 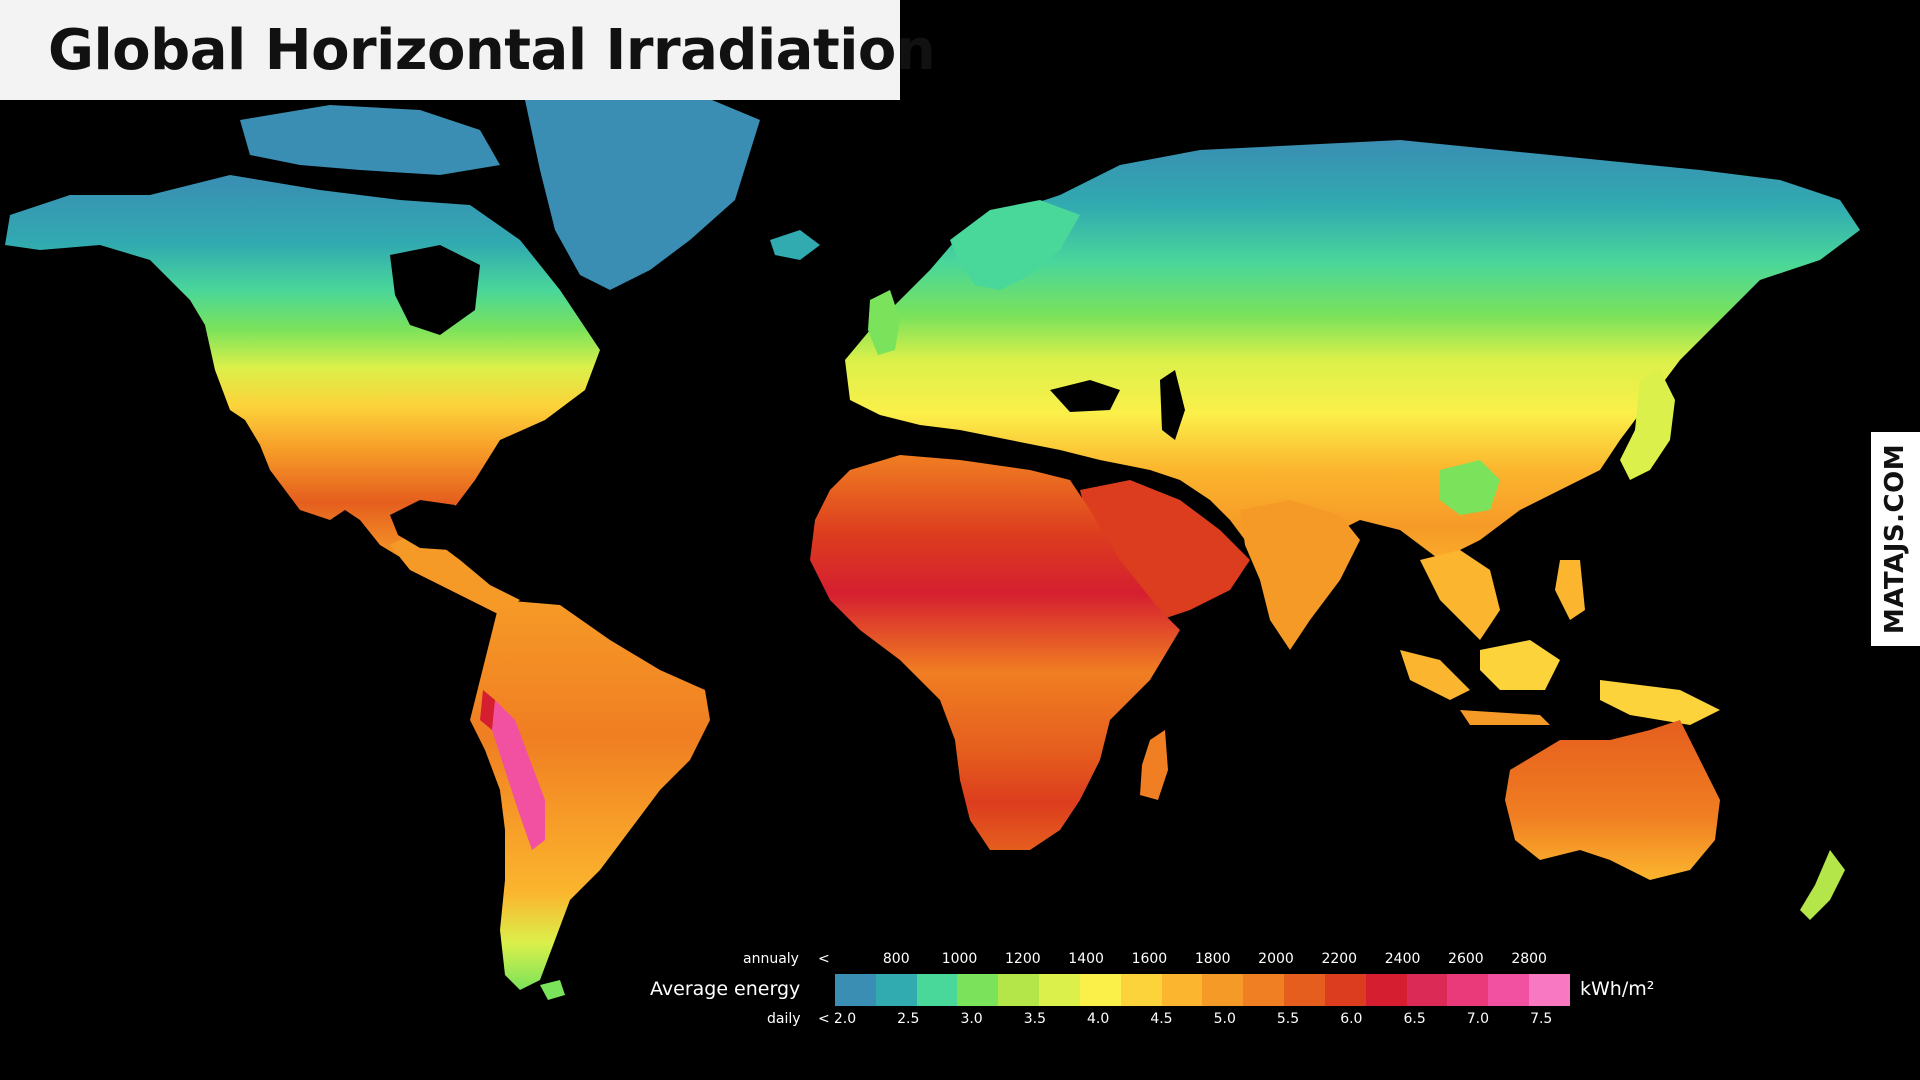 I want to click on legend-annual-tick: 2800, so click(x=1529, y=959).